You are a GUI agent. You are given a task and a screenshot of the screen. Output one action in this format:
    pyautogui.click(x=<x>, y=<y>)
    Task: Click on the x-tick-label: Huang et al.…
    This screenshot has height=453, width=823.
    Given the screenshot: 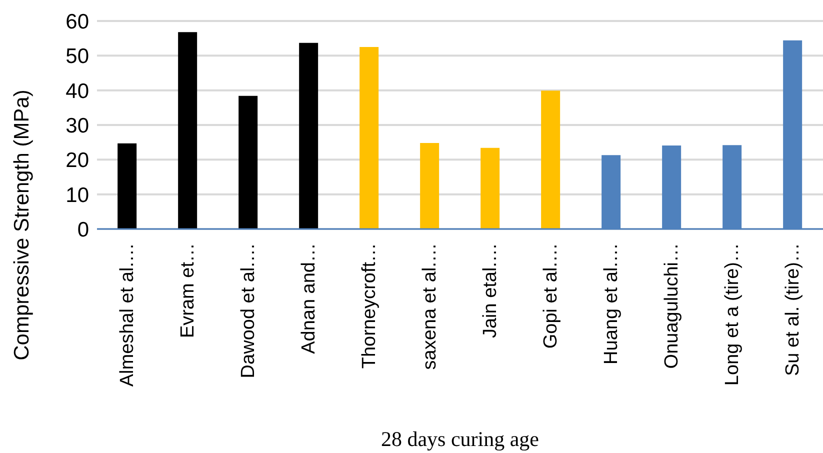 What is the action you would take?
    pyautogui.click(x=611, y=303)
    